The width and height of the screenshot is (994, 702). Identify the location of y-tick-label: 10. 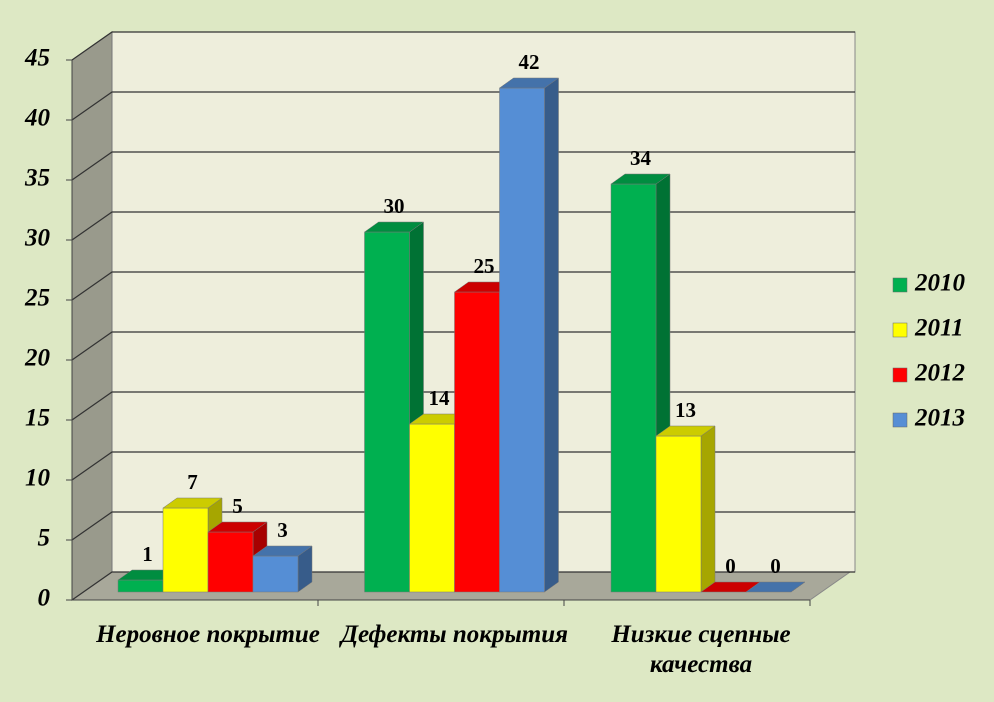
(38, 478).